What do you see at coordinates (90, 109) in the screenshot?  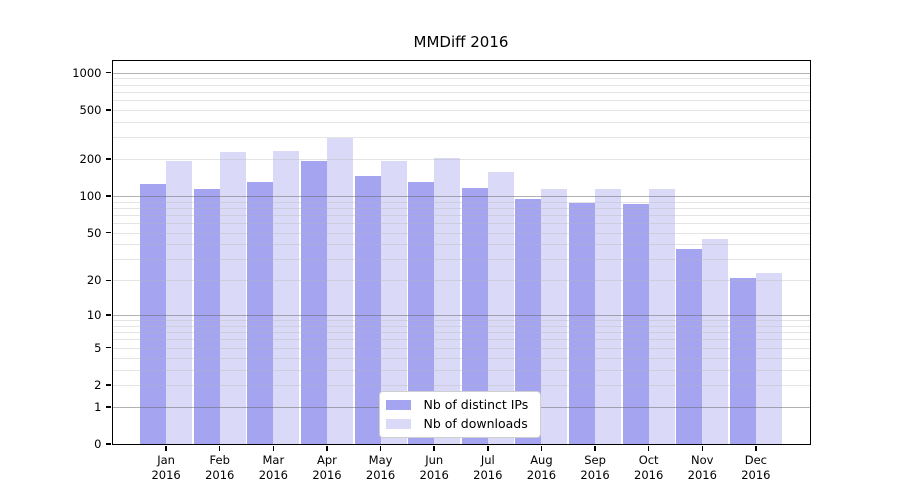 I see `y-axis-tick-label: 500` at bounding box center [90, 109].